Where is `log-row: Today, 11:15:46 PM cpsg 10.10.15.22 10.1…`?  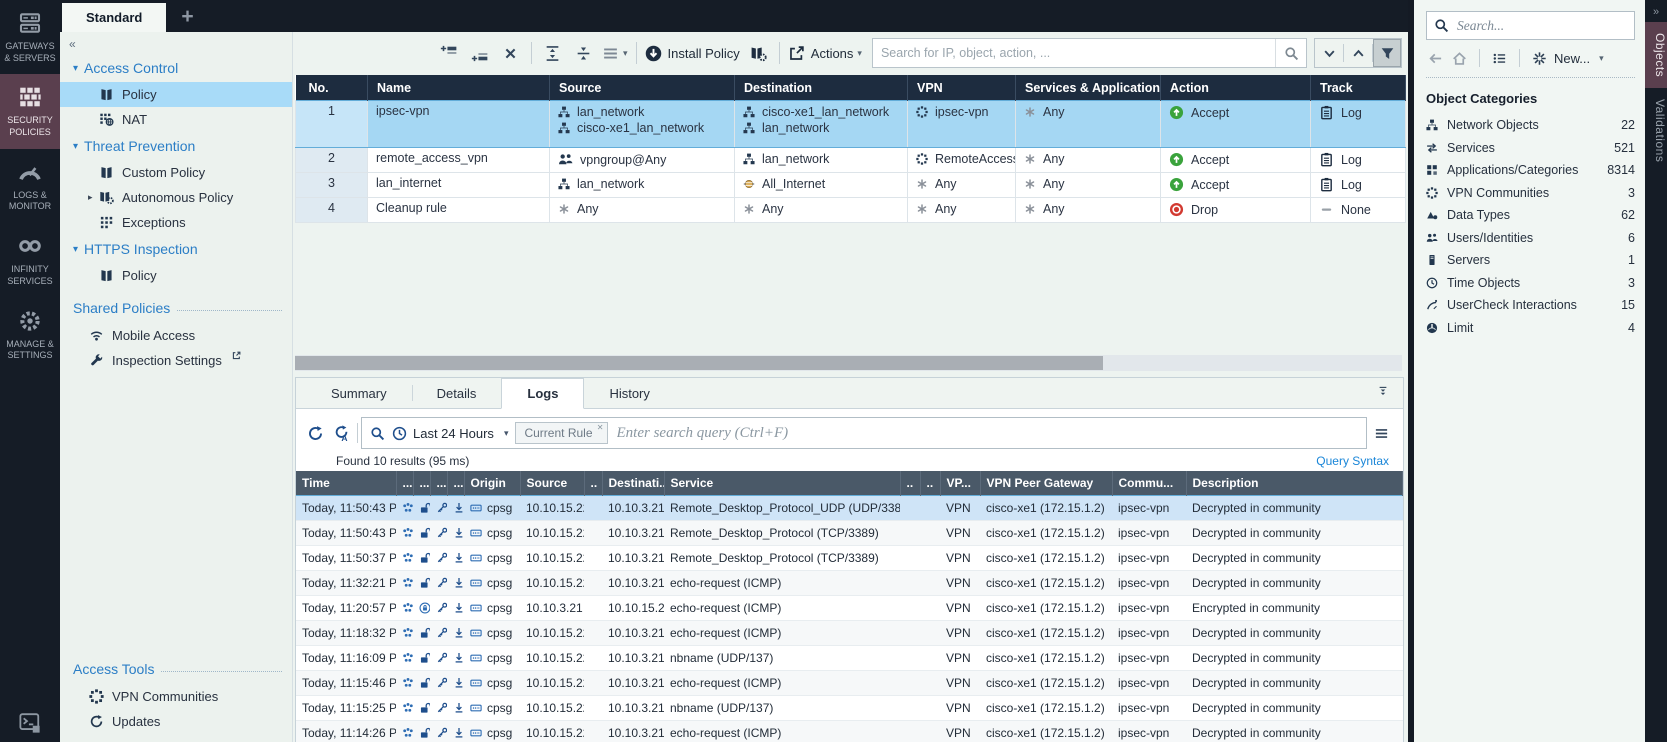
log-row: Today, 11:15:46 PM cpsg 10.10.15.22 10.1… is located at coordinates (849, 683).